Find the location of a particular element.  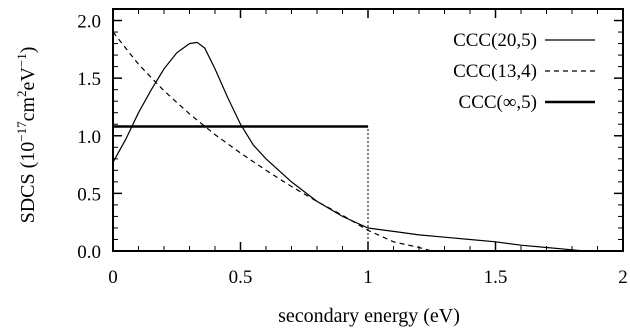

y-axis-label: SDCS (10−17cm2eV−1) is located at coordinates (26, 135).